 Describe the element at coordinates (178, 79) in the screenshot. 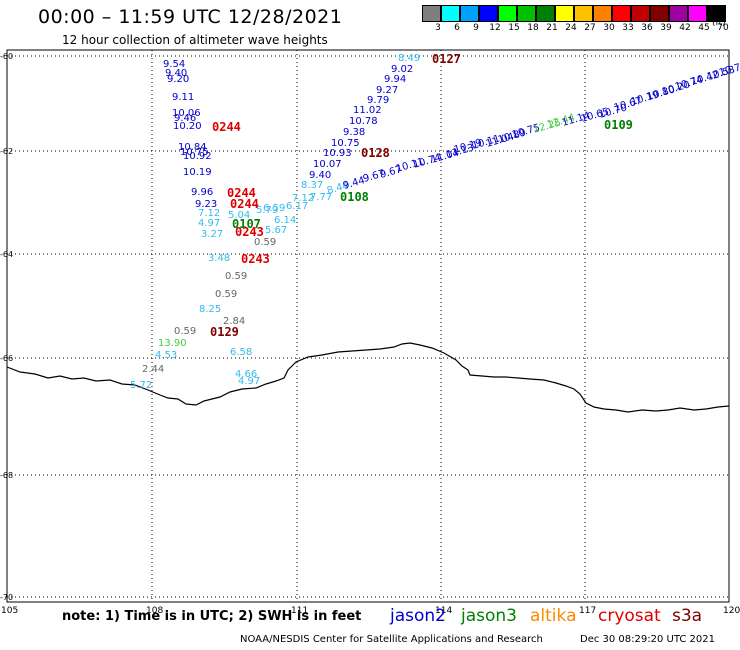

I see `wave-height-label: 9.20` at that location.